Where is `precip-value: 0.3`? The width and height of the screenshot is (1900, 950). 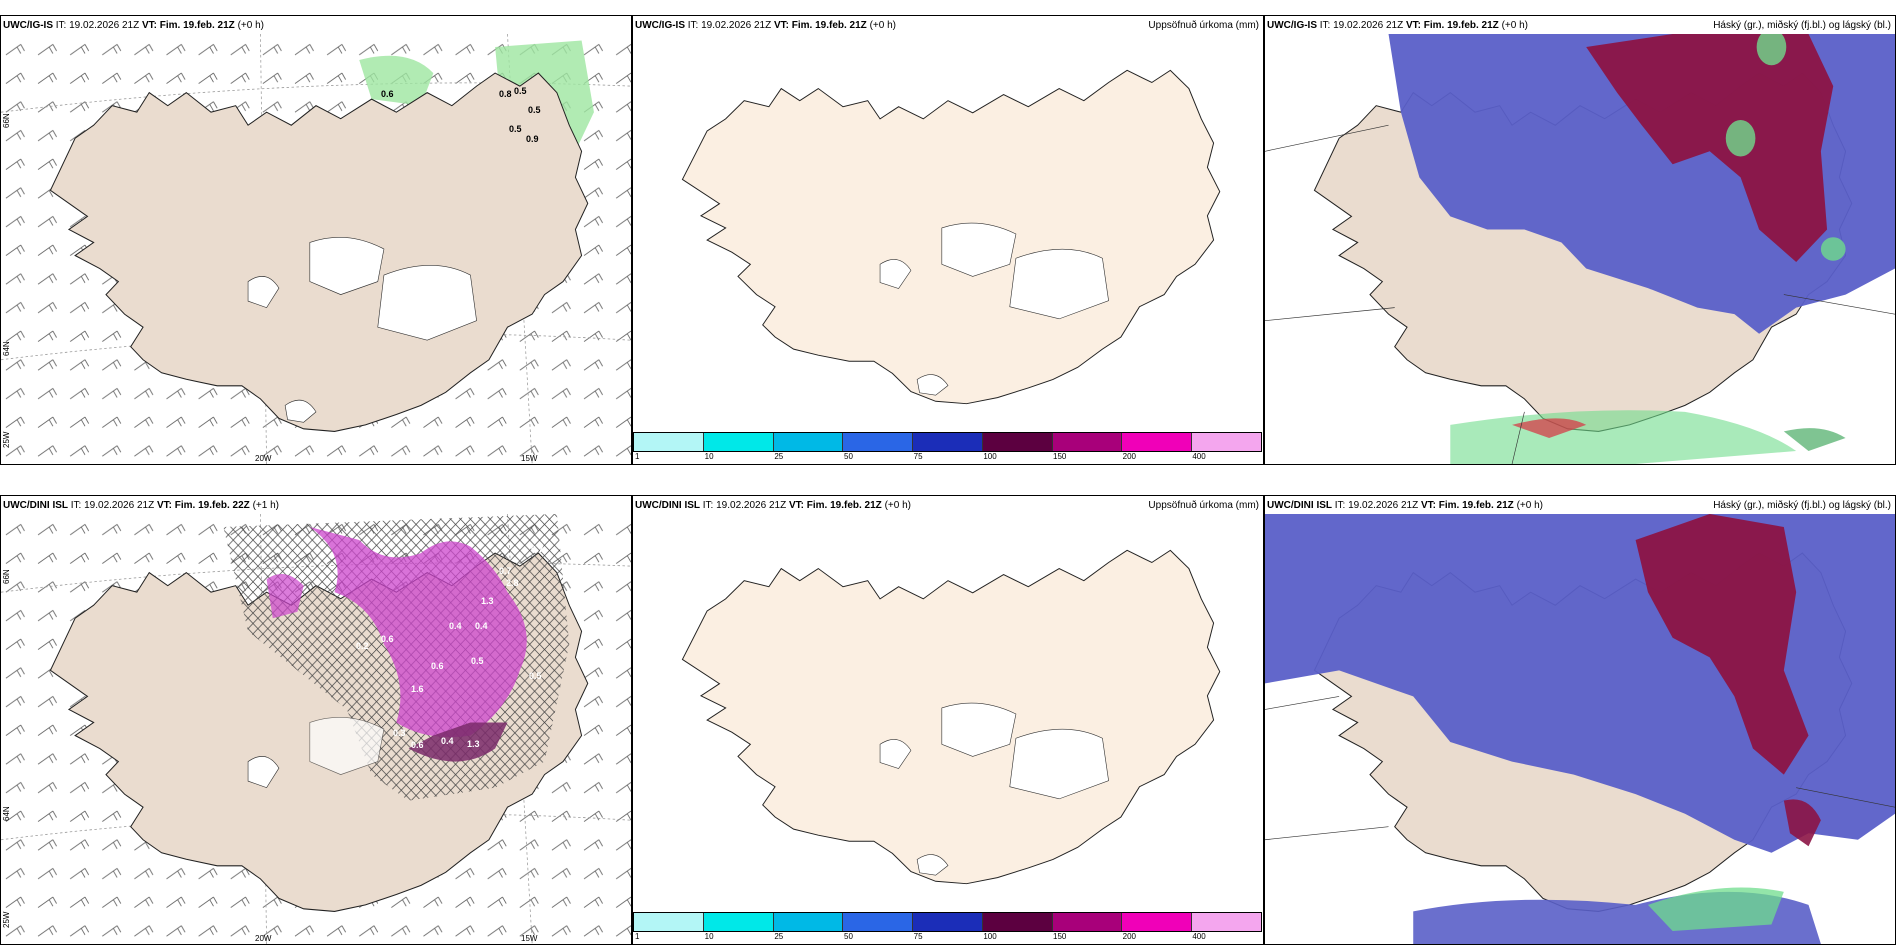
precip-value: 0.3 is located at coordinates (399, 733).